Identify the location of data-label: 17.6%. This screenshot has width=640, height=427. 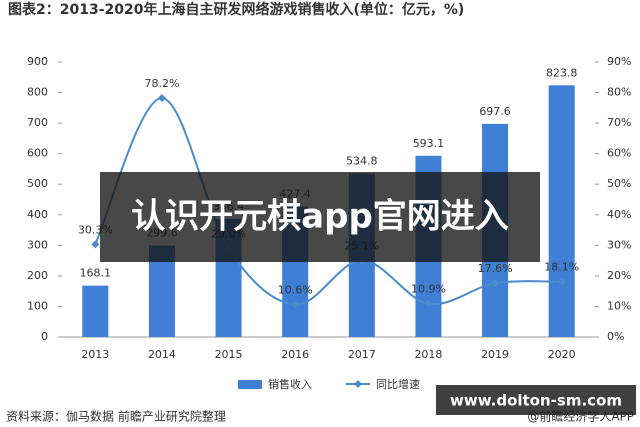
(495, 268).